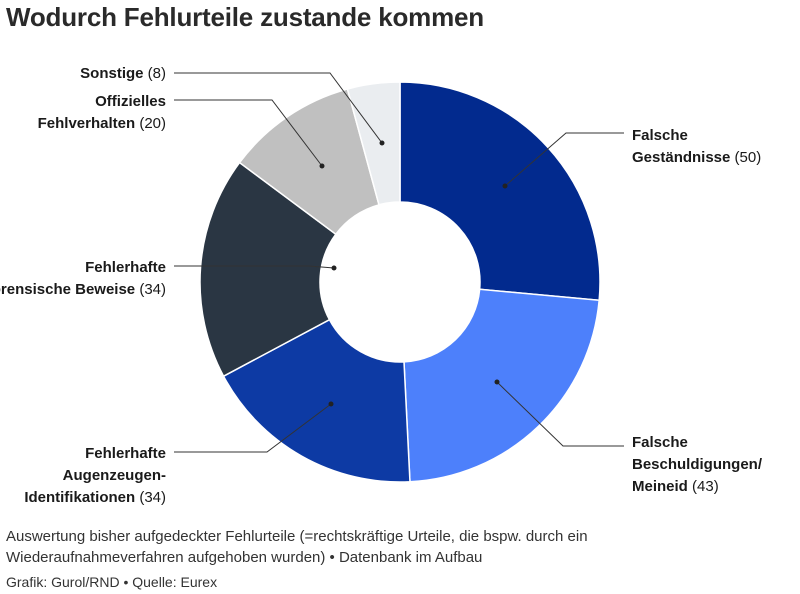 This screenshot has height=594, width=800. Describe the element at coordinates (123, 73) in the screenshot. I see `slice-label-5: Sonstige (8)` at that location.